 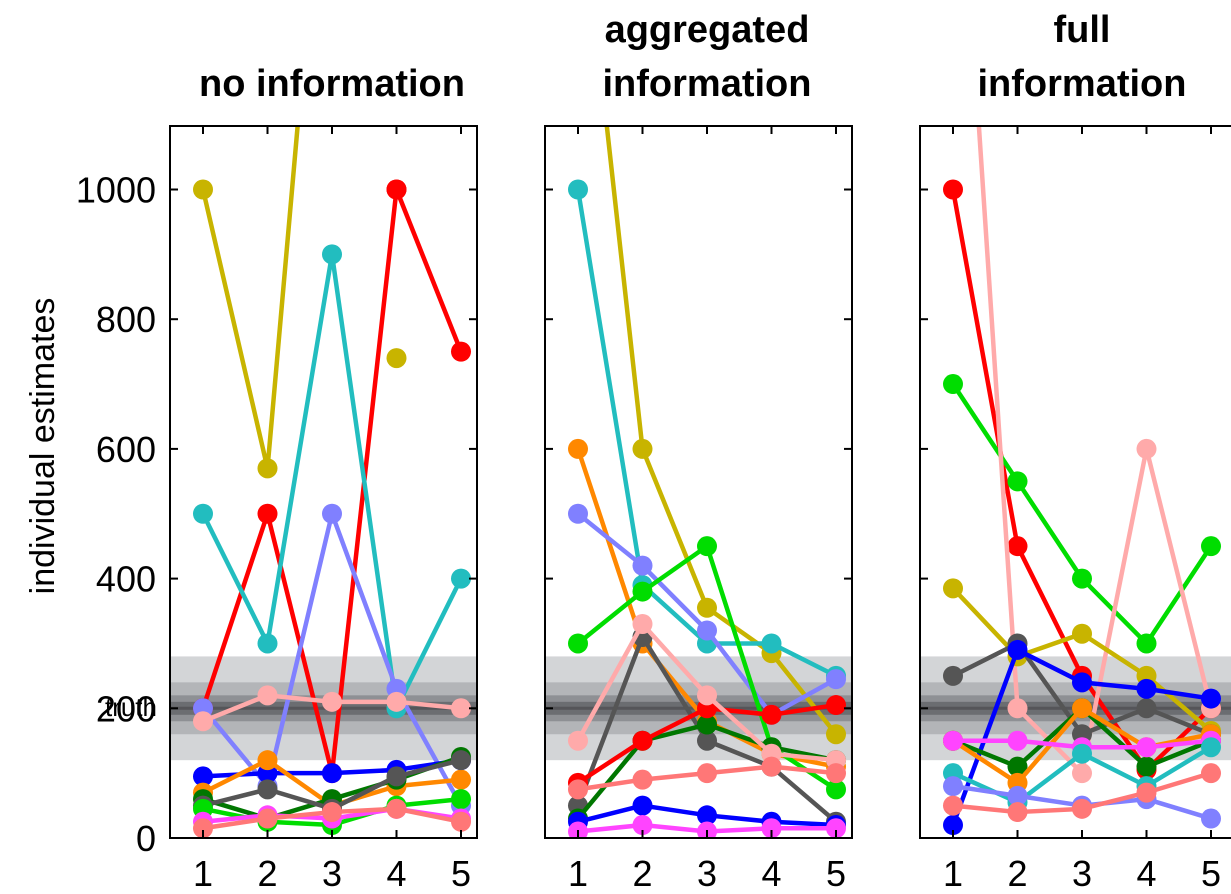 I want to click on panel-title-line: full, so click(x=1082, y=30).